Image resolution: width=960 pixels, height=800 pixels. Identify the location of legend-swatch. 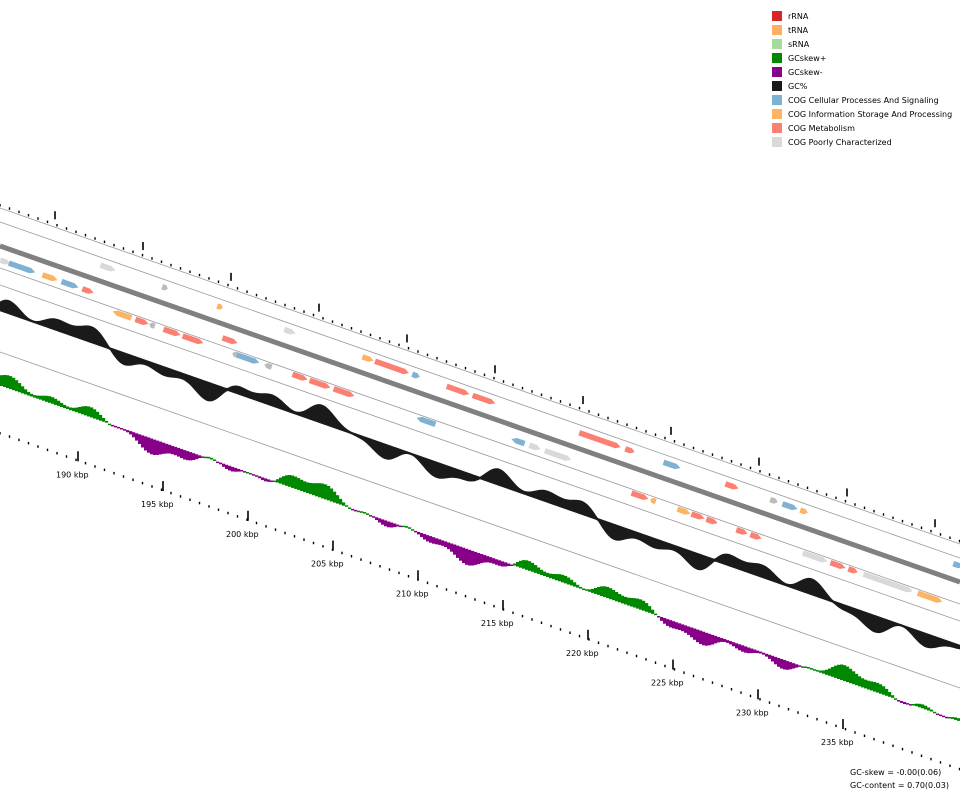
(777, 30).